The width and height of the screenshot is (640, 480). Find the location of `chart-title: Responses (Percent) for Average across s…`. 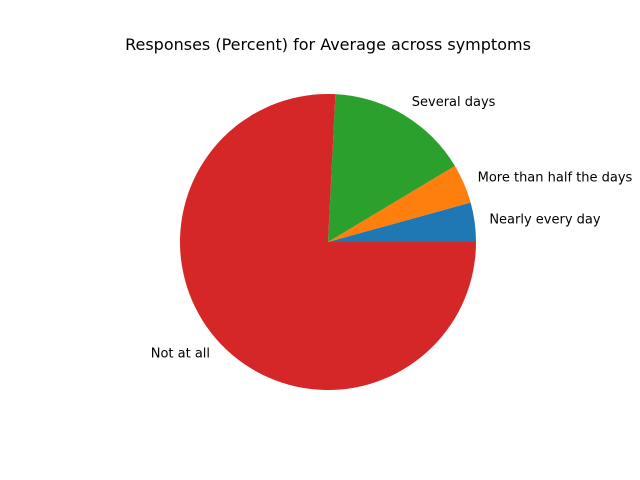

chart-title: Responses (Percent) for Average across s… is located at coordinates (328, 44).